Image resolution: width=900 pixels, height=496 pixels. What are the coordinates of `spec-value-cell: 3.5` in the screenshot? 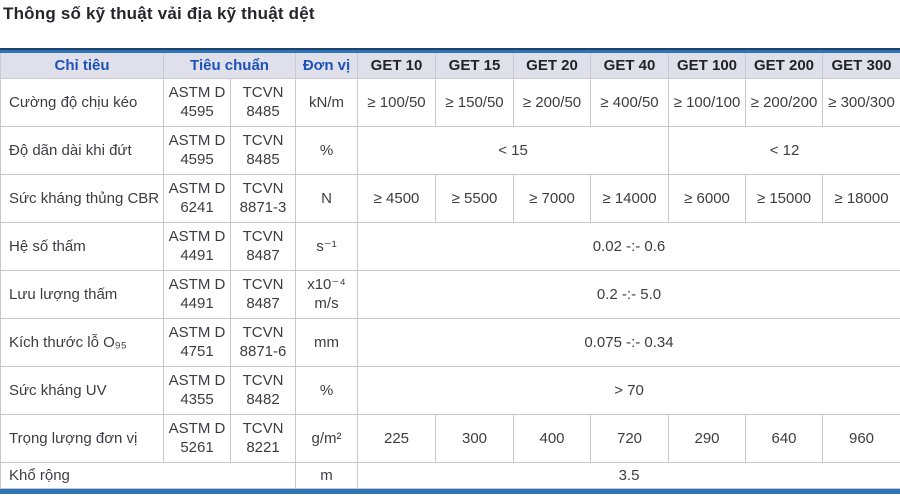 It's located at (628, 475).